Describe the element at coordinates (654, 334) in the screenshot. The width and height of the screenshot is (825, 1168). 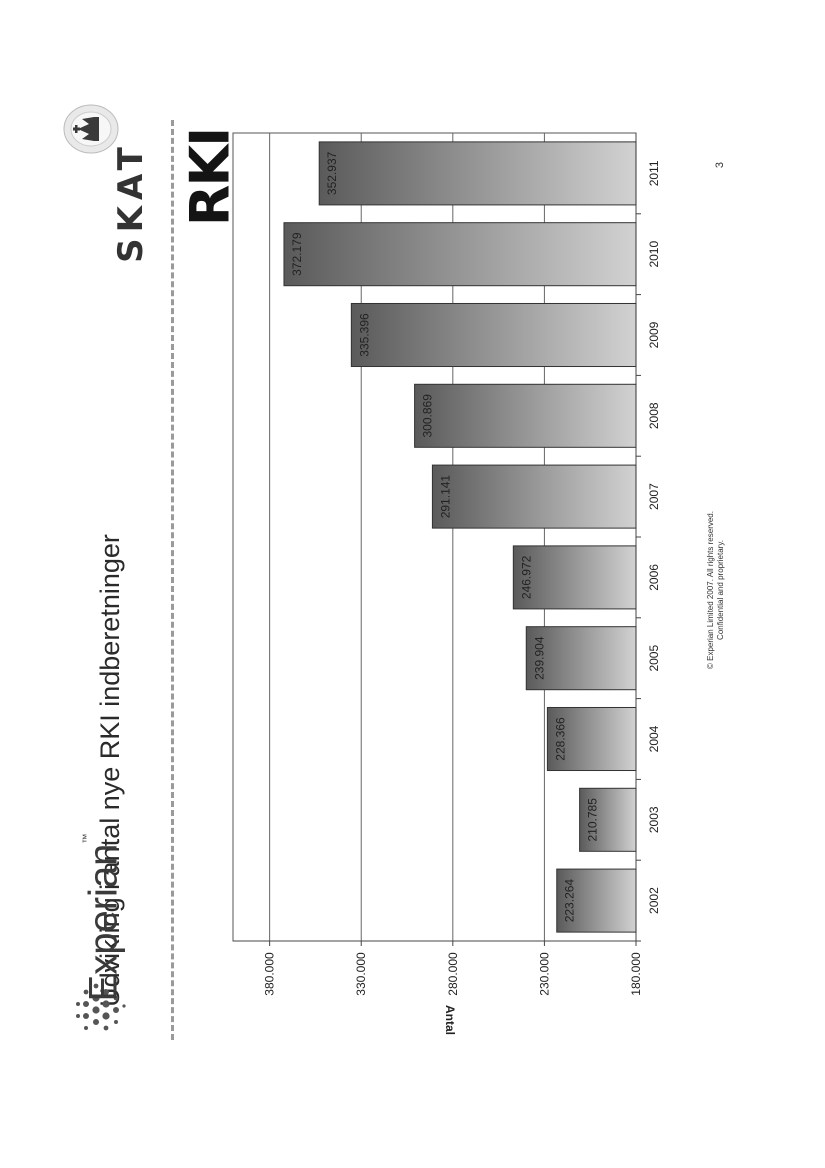
I see `x-tick-label: 2009` at that location.